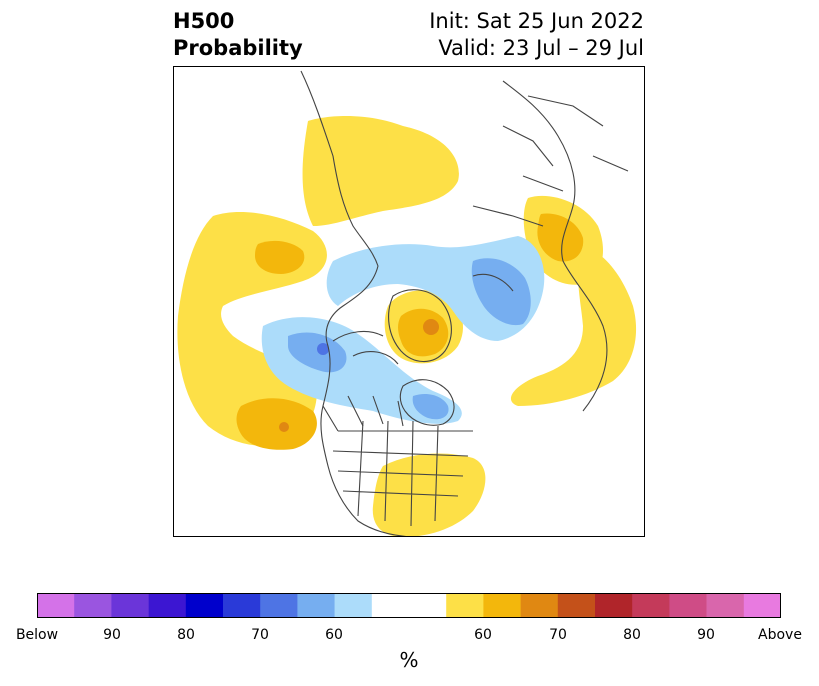  I want to click on coastline-hudson-bay, so click(427, 402).